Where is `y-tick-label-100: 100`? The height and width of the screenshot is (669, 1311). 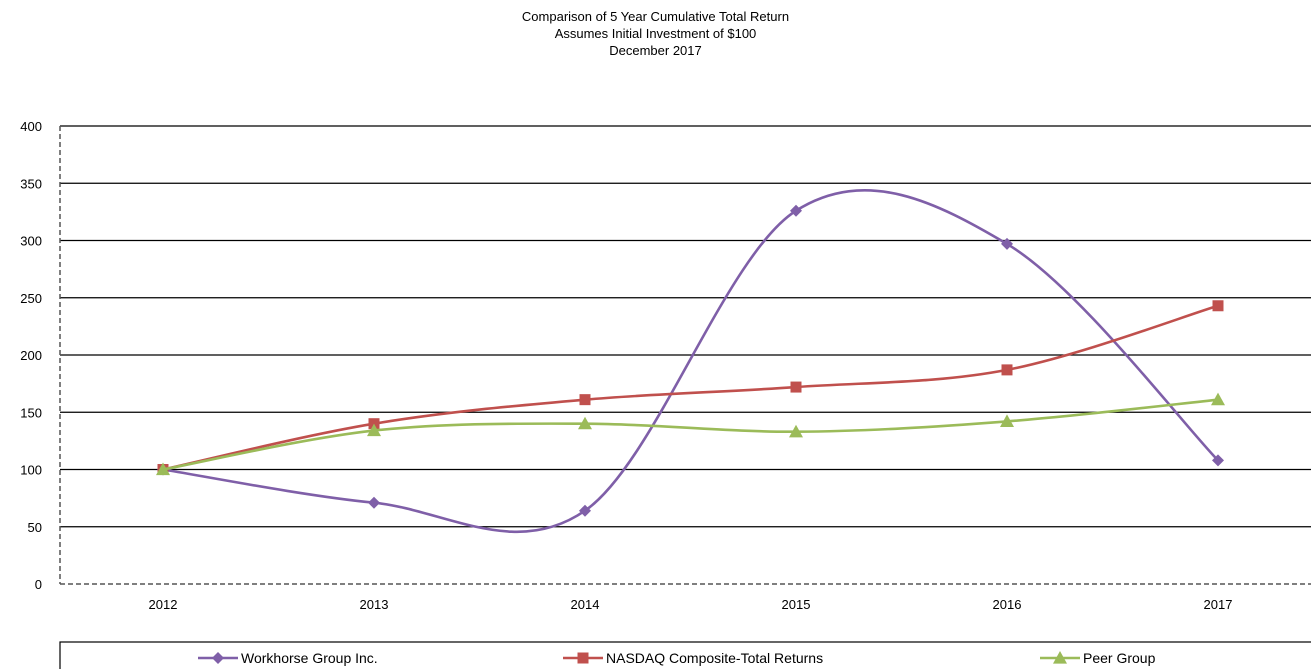 y-tick-label-100: 100 is located at coordinates (31, 470).